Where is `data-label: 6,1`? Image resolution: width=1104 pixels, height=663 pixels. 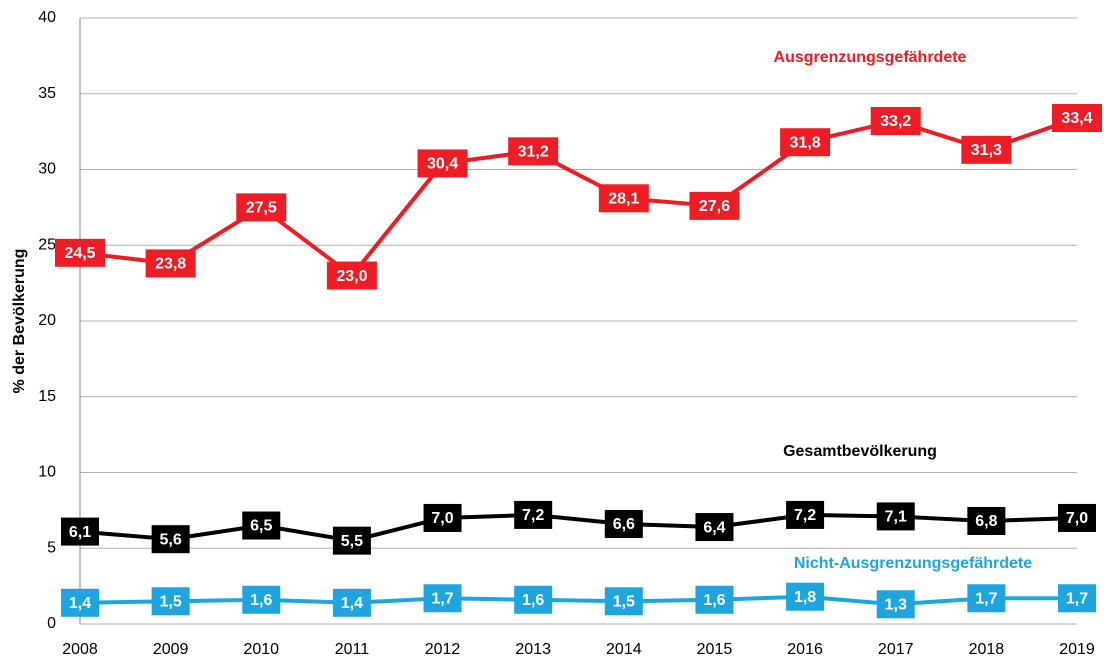 data-label: 6,1 is located at coordinates (80, 532).